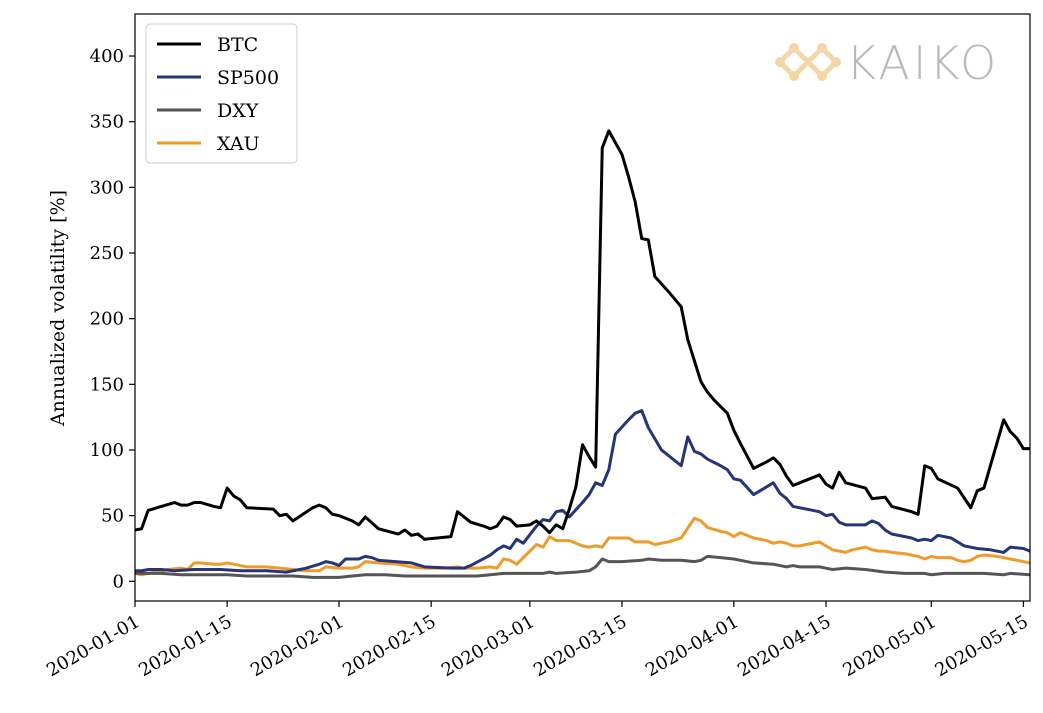 This screenshot has height=713, width=1043. Describe the element at coordinates (580, 646) in the screenshot. I see `x-tick-label: 2020-03-15` at that location.